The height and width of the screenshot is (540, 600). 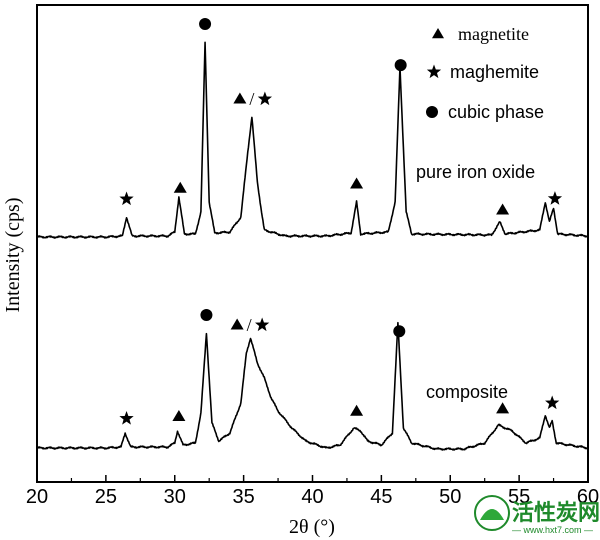 I want to click on series-label-pure-iron-oxide: pure iron oxide, so click(x=475, y=172).